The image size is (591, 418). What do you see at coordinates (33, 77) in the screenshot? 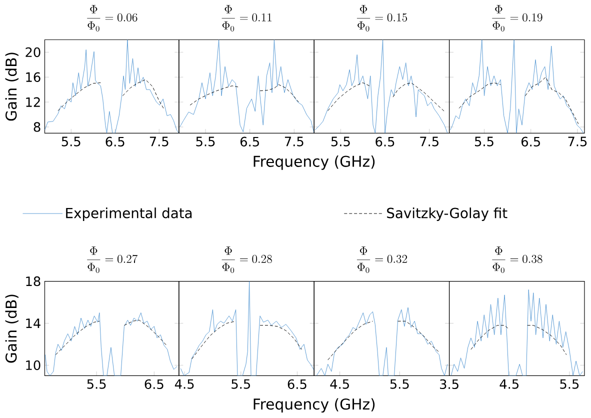
I see `y-tick-label: 16` at bounding box center [33, 77].